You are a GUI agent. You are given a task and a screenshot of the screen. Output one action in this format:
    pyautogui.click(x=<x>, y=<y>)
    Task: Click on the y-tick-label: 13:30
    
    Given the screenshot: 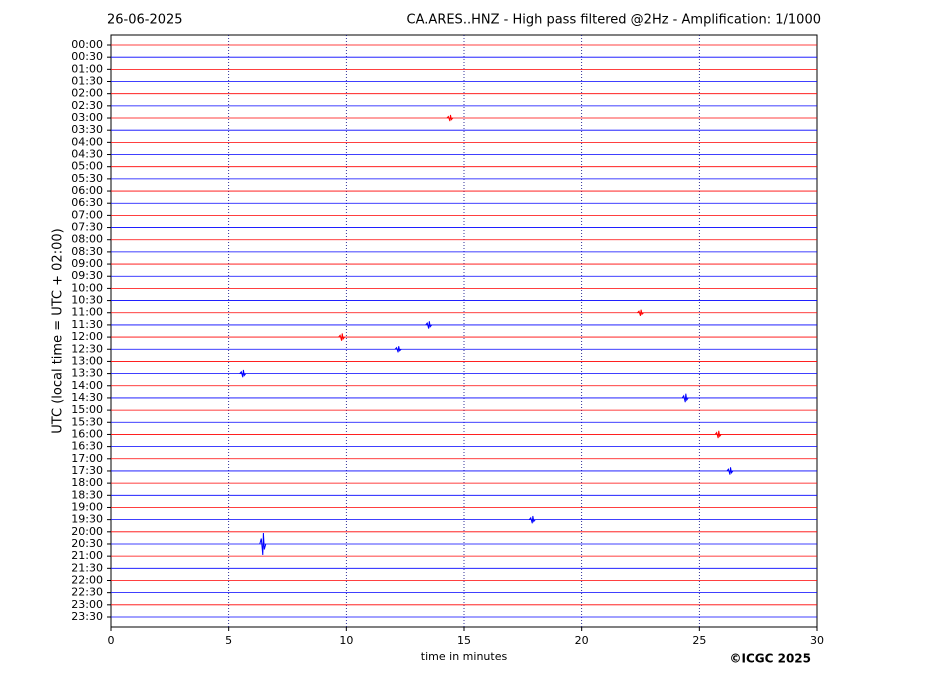 What is the action you would take?
    pyautogui.click(x=87, y=373)
    